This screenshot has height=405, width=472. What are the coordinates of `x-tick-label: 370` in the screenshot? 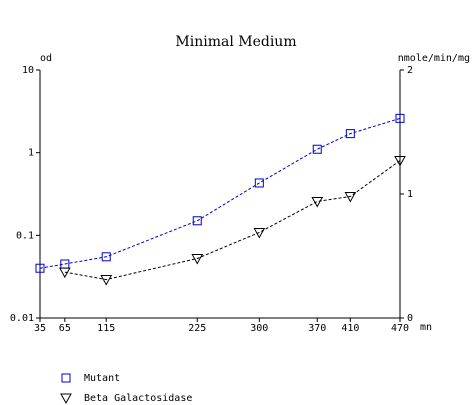 It's located at (317, 328).